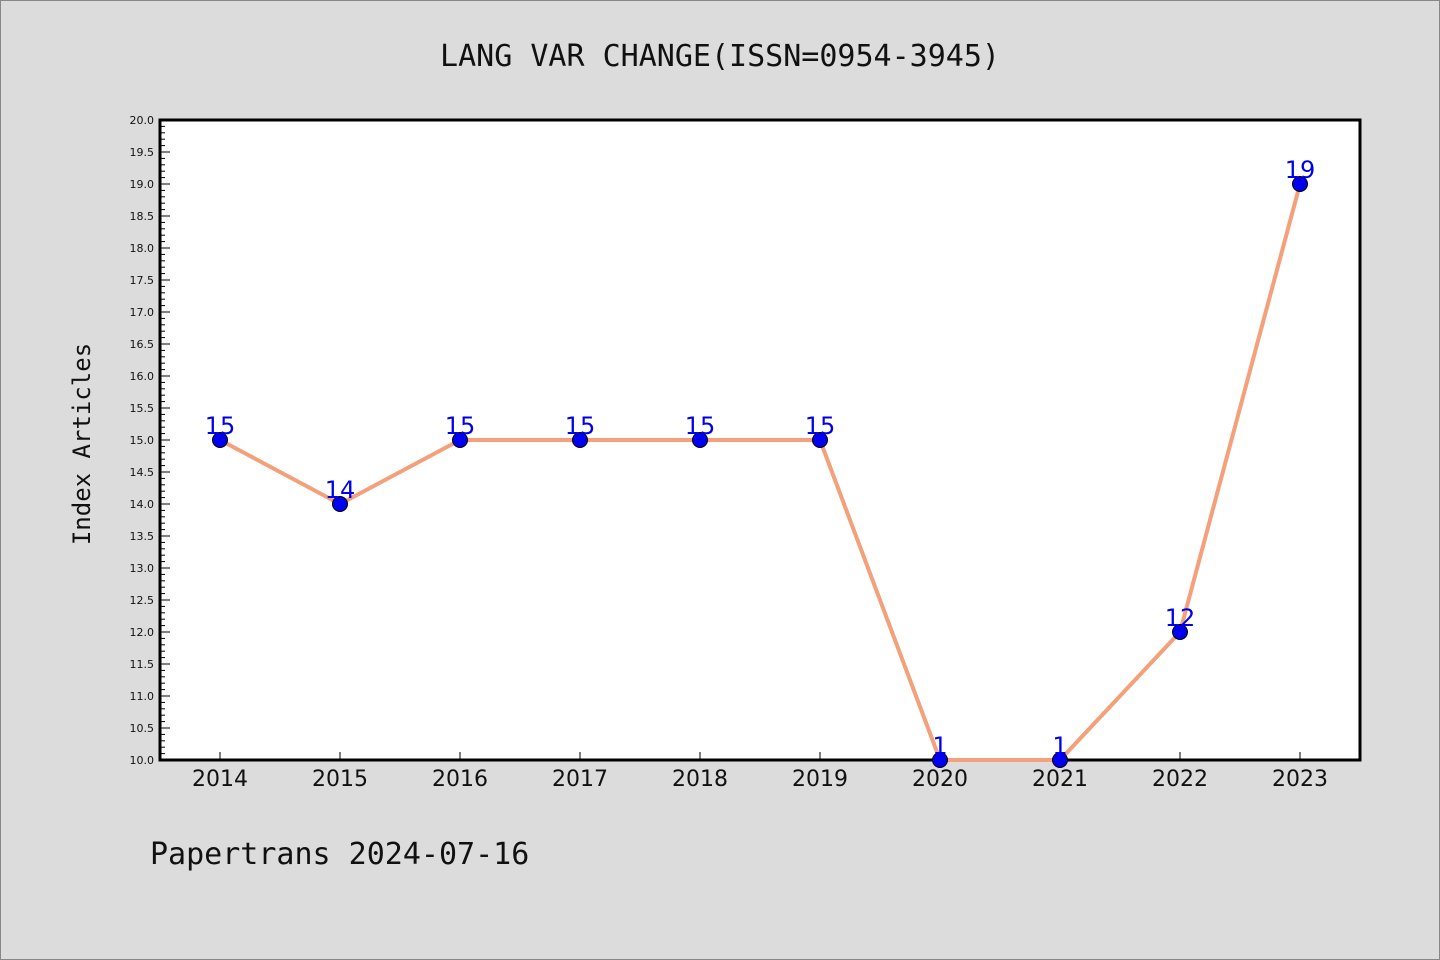 This screenshot has width=1440, height=960. I want to click on x-tick-label: 2022, so click(1180, 779).